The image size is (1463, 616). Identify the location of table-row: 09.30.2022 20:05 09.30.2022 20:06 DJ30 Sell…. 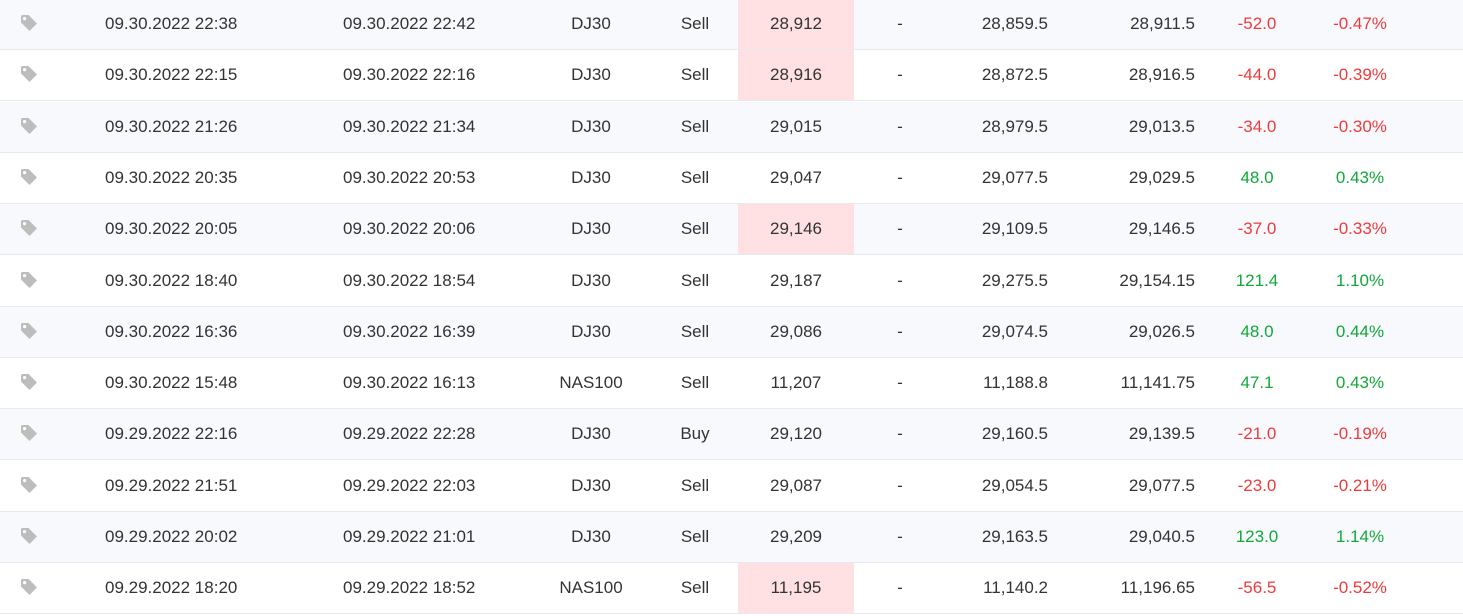
(731, 230).